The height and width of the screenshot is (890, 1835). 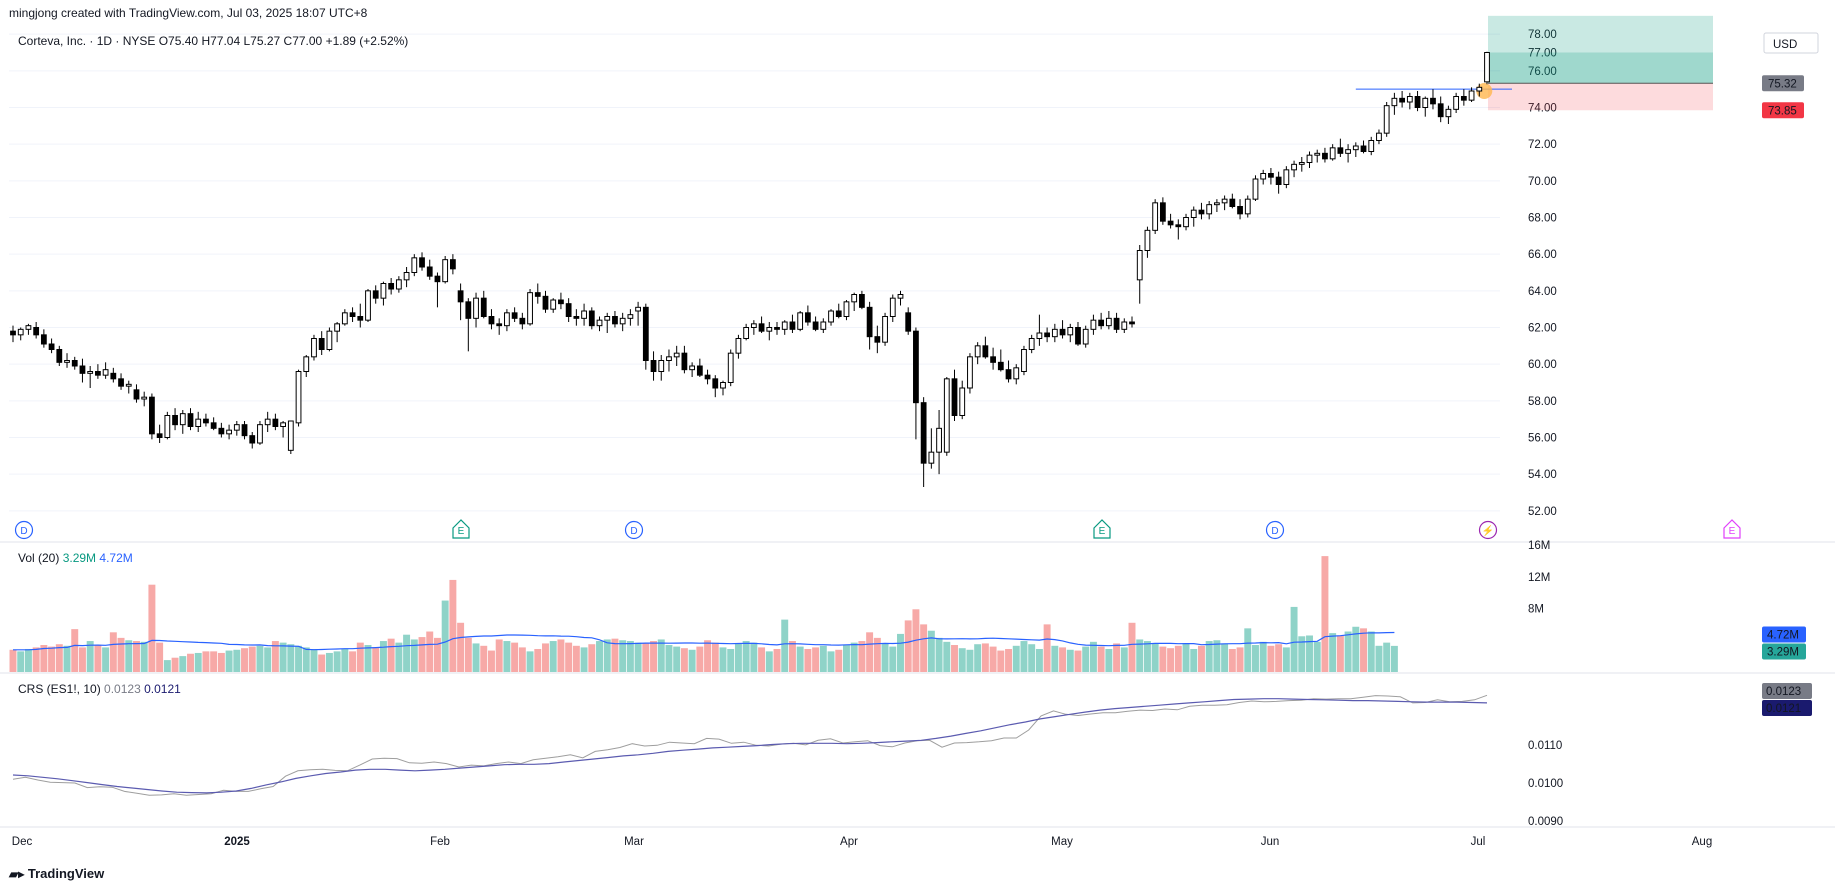 What do you see at coordinates (237, 842) in the screenshot?
I see `x-tick-label: 2025` at bounding box center [237, 842].